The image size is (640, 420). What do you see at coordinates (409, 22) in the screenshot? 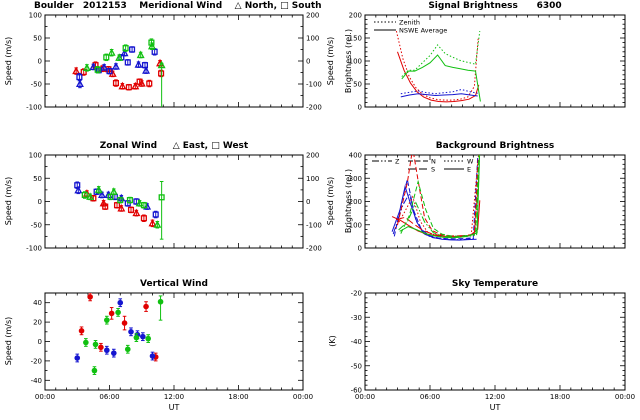
I see `svg-text: Zenith` at bounding box center [409, 22].